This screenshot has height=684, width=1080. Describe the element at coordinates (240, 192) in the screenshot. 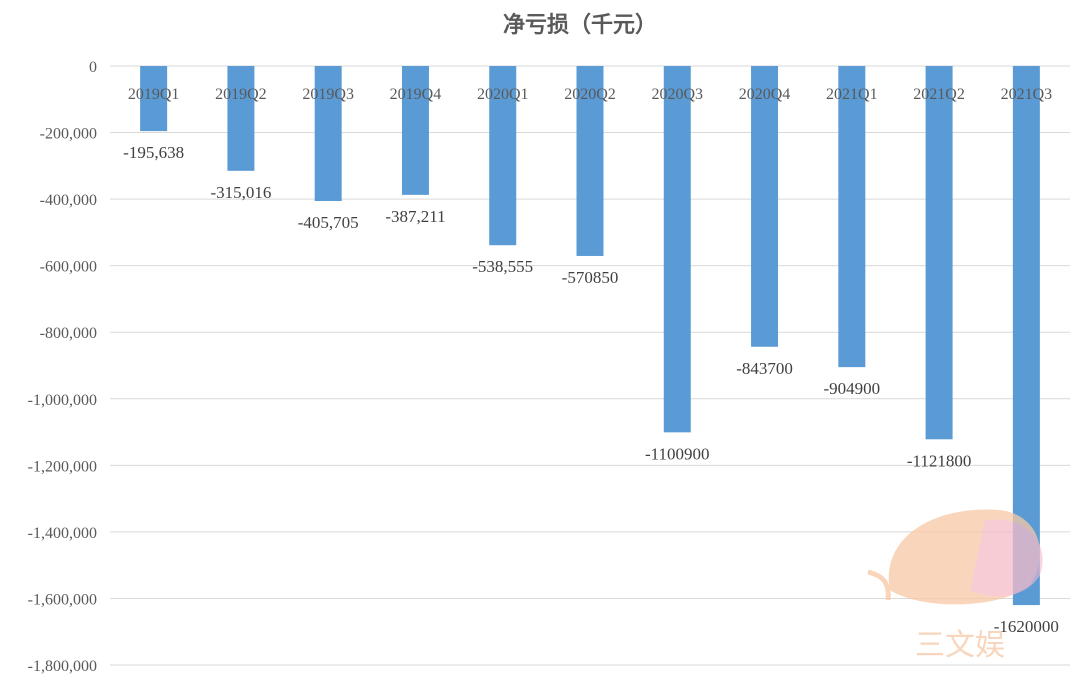

I see `data-label: -315,016` at that location.